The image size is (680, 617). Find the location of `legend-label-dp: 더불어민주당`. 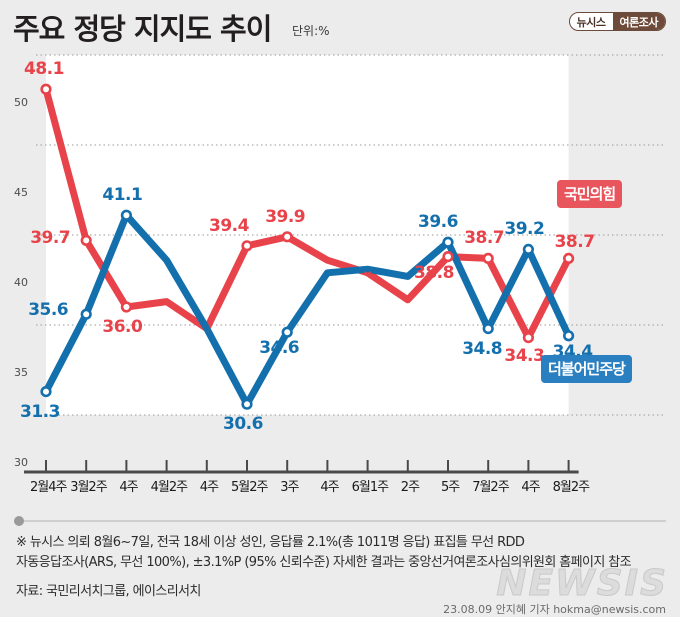

legend-label-dp: 더불어민주당 is located at coordinates (586, 369).